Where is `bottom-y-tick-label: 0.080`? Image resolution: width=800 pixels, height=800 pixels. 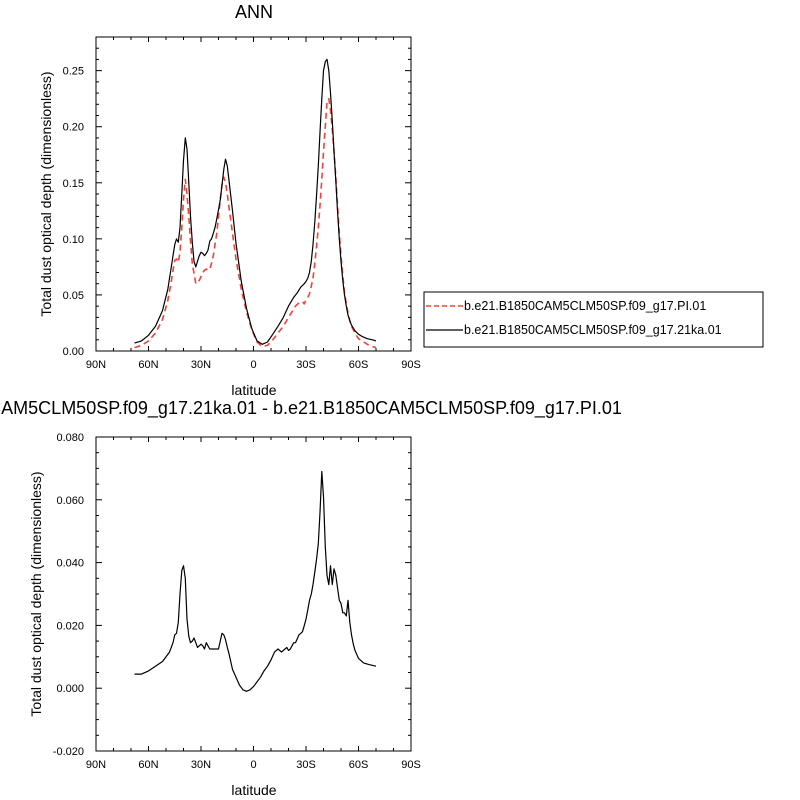
bottom-y-tick-label: 0.080 is located at coordinates (70, 438).